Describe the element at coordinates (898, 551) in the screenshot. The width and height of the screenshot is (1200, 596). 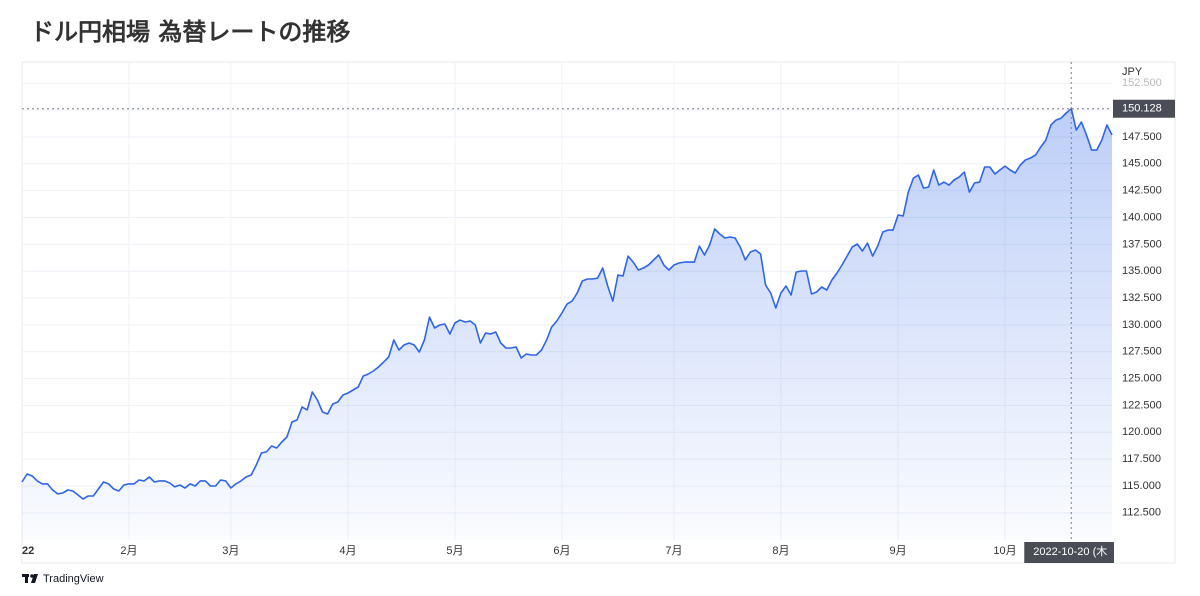
I see `x-tick-label: 9月` at that location.